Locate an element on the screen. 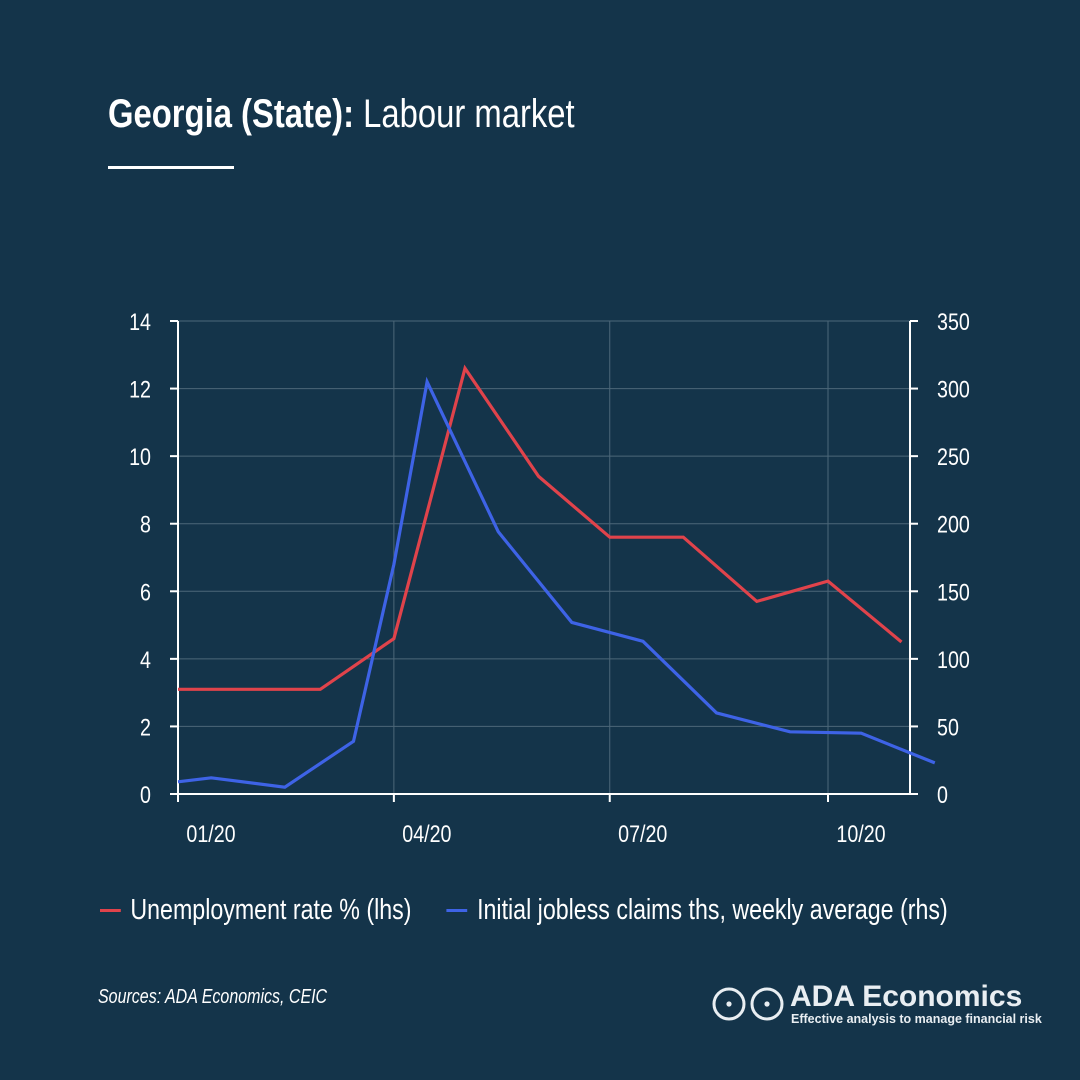 This screenshot has height=1080, width=1080. x-tick-label: 07/20 is located at coordinates (642, 833).